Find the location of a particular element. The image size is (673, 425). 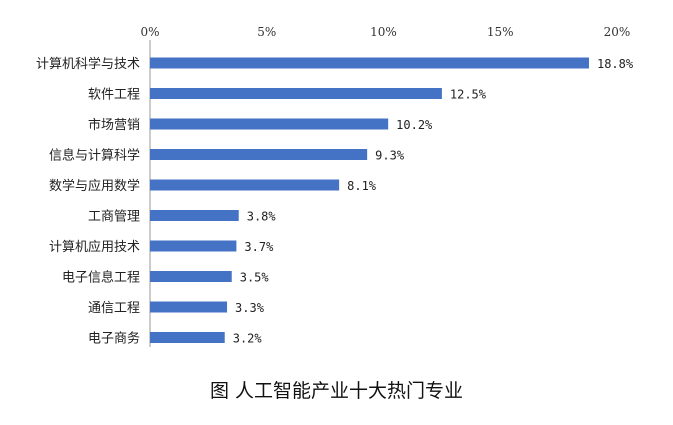

data-label: 10.2% is located at coordinates (414, 125).